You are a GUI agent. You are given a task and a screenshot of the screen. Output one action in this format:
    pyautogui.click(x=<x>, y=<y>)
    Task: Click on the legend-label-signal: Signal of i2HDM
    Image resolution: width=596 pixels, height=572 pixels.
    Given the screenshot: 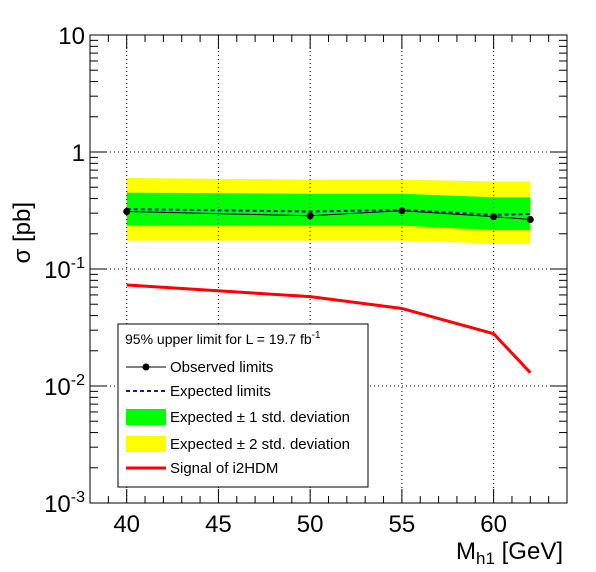 What is the action you would take?
    pyautogui.click(x=224, y=468)
    